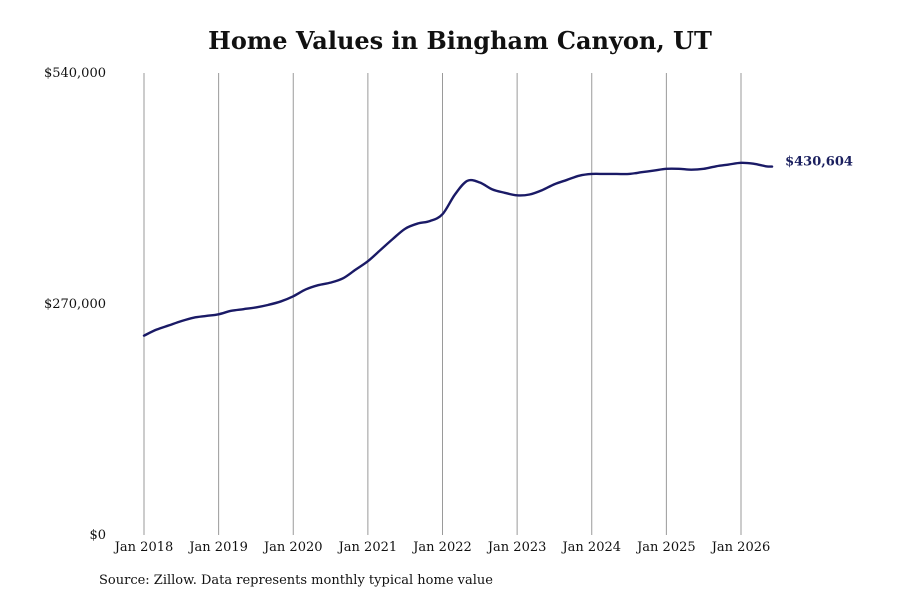 Image resolution: width=900 pixels, height=600 pixels. I want to click on y-tick-label: $540,000, so click(75, 73).